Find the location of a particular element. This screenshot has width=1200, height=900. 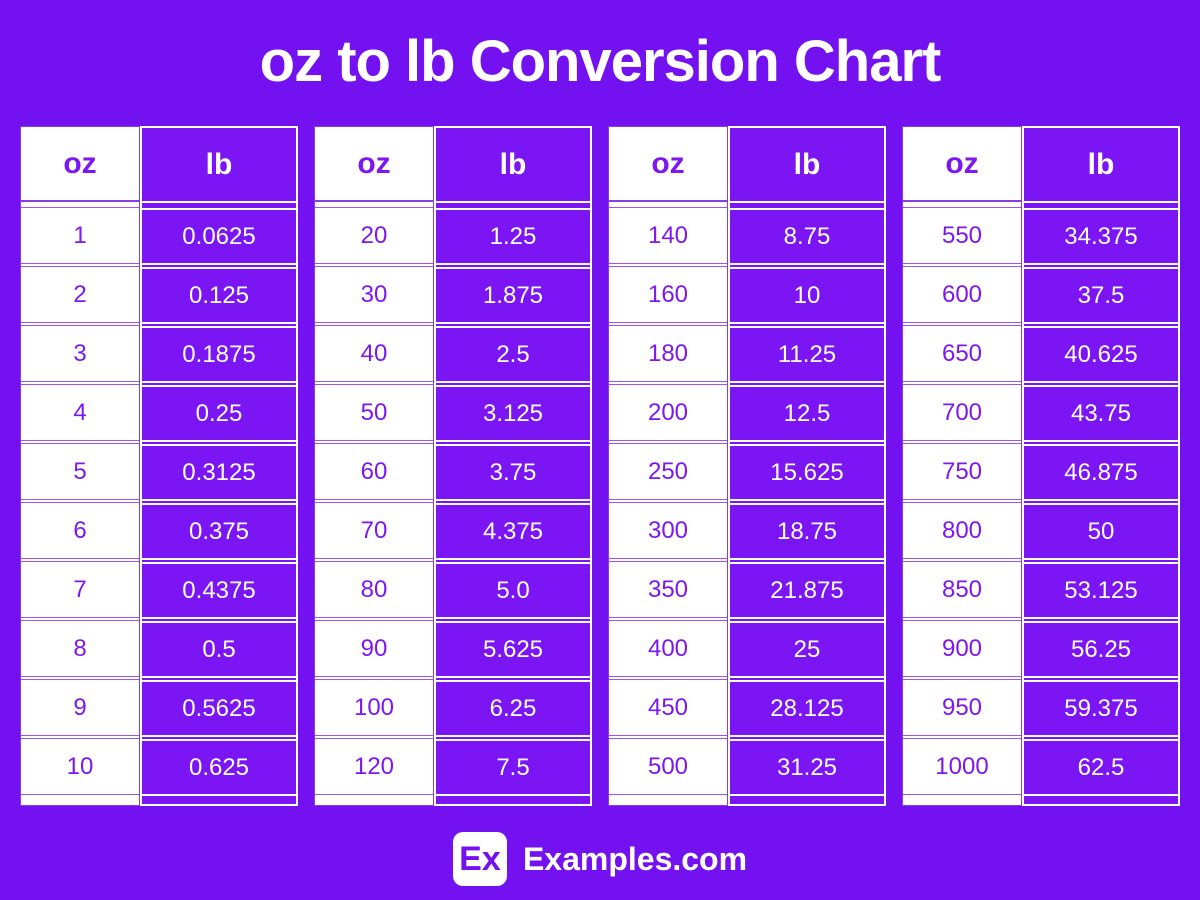

lb-value-cell: 8.75 is located at coordinates (807, 236).